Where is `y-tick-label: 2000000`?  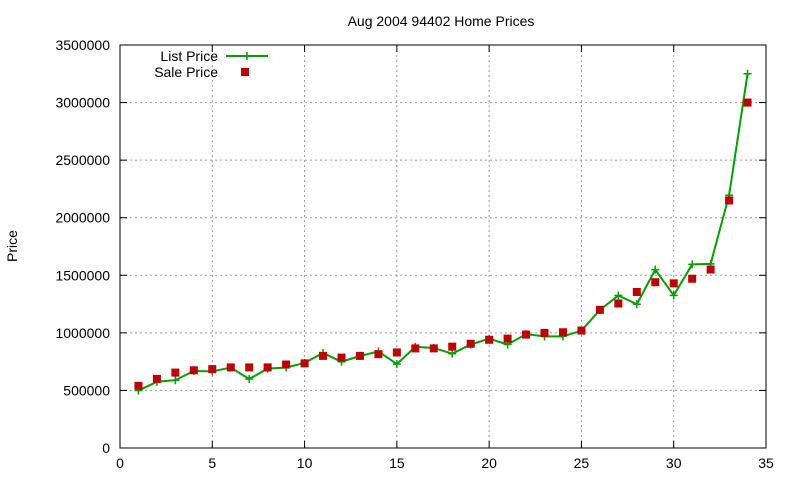 y-tick-label: 2000000 is located at coordinates (82, 218).